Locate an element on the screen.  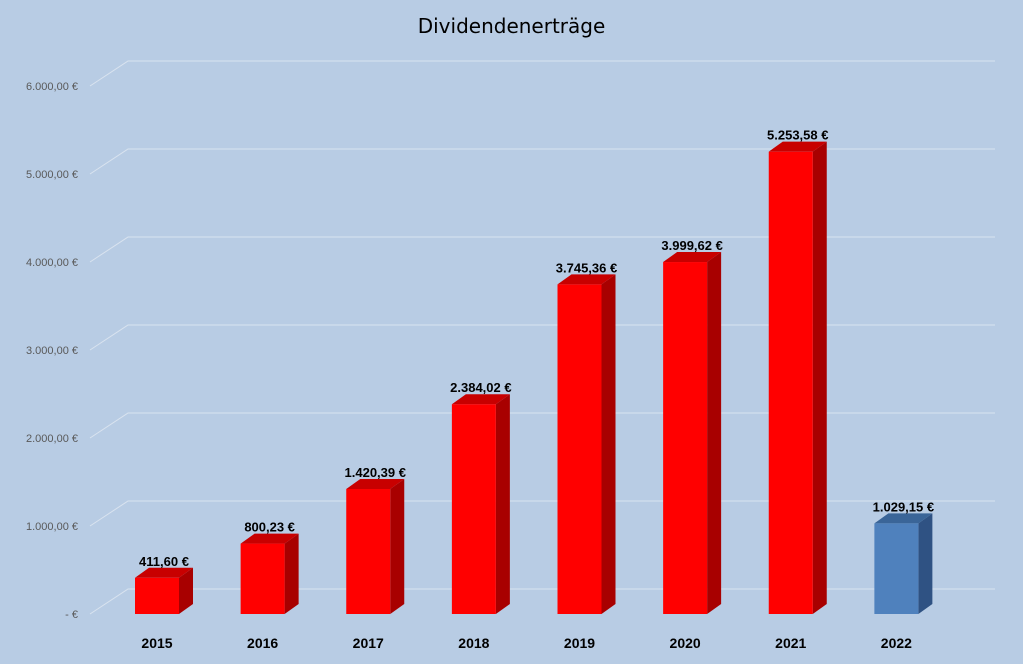
x-tick-label: 2019 is located at coordinates (579, 643).